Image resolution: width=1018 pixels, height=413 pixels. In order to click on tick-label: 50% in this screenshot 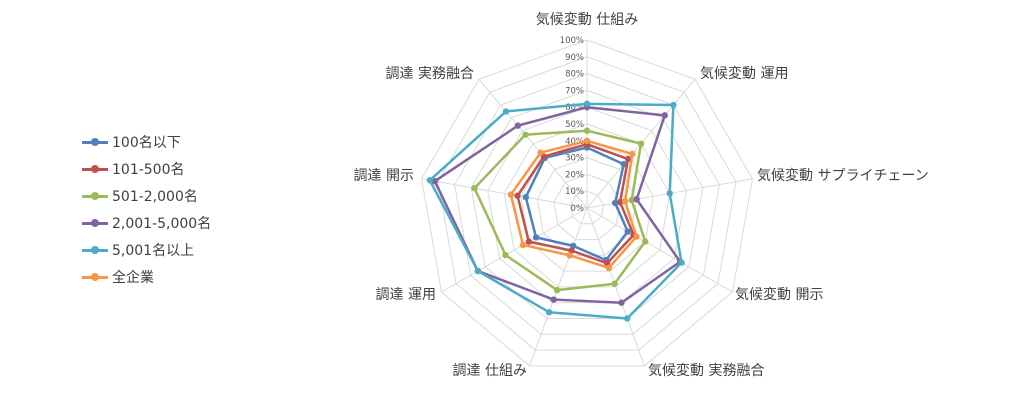, I will do `click(574, 125)`.